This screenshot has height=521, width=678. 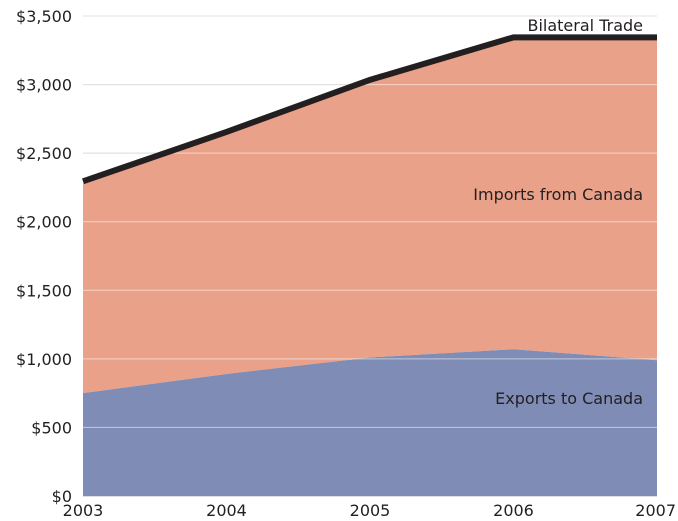 What do you see at coordinates (585, 25) in the screenshot?
I see `series-label-bilateral-trade: Bilateral Trade` at bounding box center [585, 25].